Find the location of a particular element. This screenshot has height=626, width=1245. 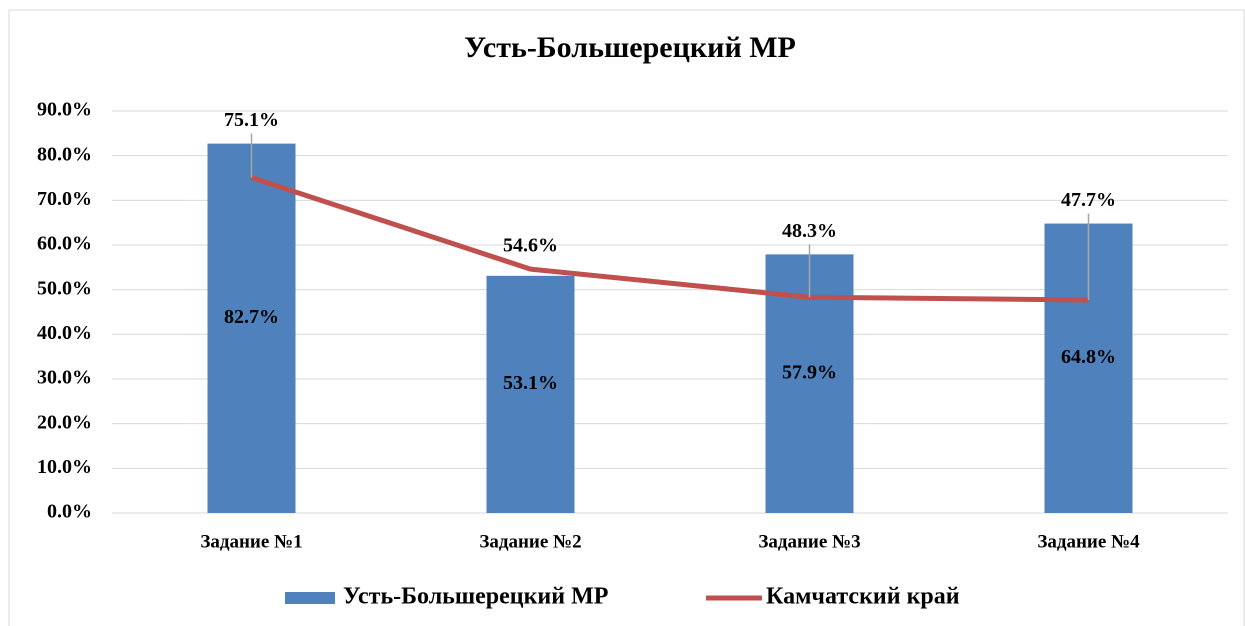

bar-value-label: 57.9% is located at coordinates (809, 372).